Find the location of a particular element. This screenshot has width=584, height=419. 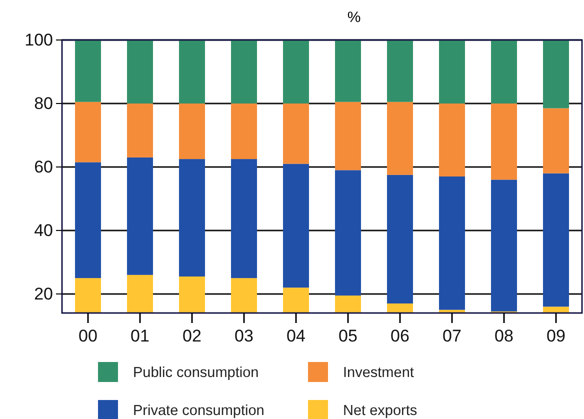

legend-label: Private consumption is located at coordinates (198, 411).